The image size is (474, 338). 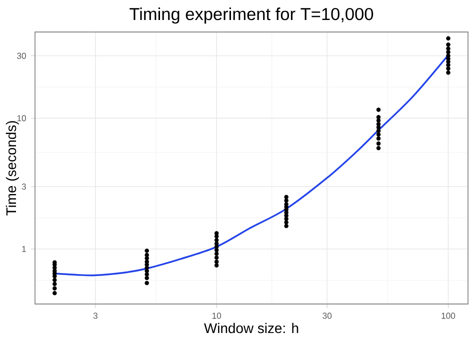 I want to click on y-tick-label: 1, so click(x=24, y=249).